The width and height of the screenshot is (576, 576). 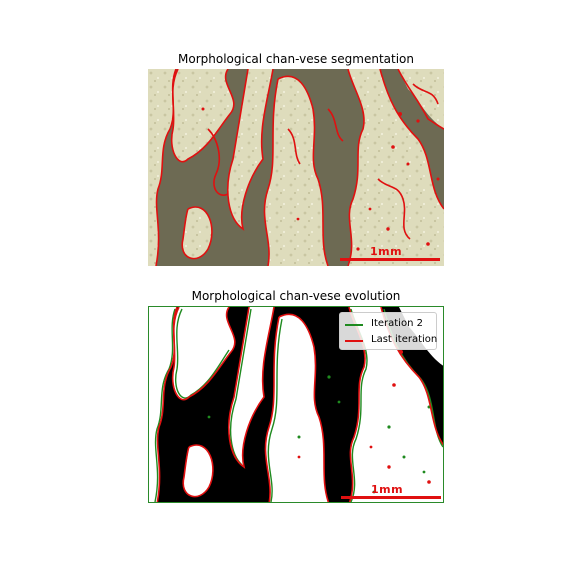 I want to click on legend-label: Last iteration, so click(x=404, y=339).